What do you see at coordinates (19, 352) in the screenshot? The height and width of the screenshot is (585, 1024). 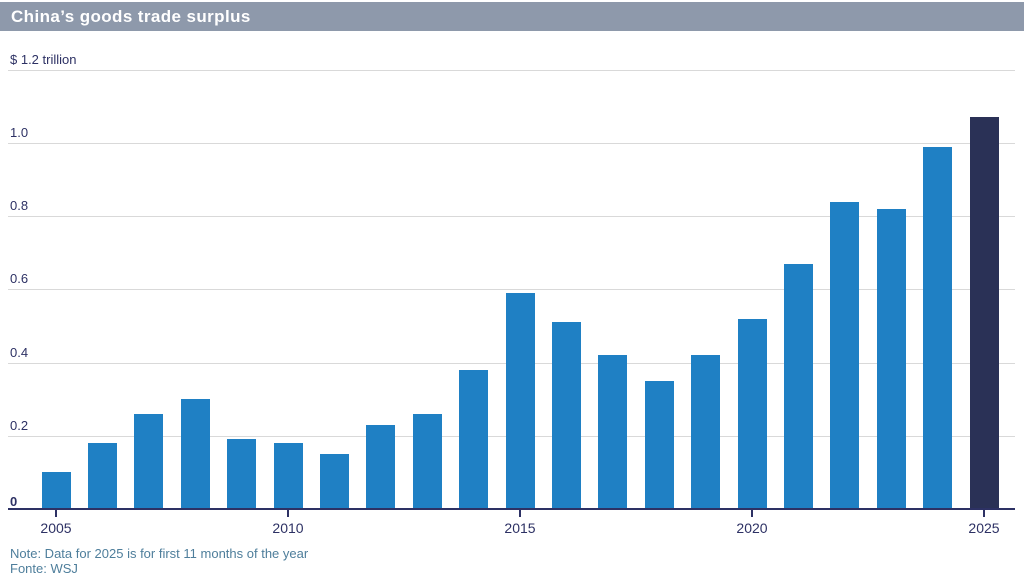 I see `y-axis-label: 0.4` at bounding box center [19, 352].